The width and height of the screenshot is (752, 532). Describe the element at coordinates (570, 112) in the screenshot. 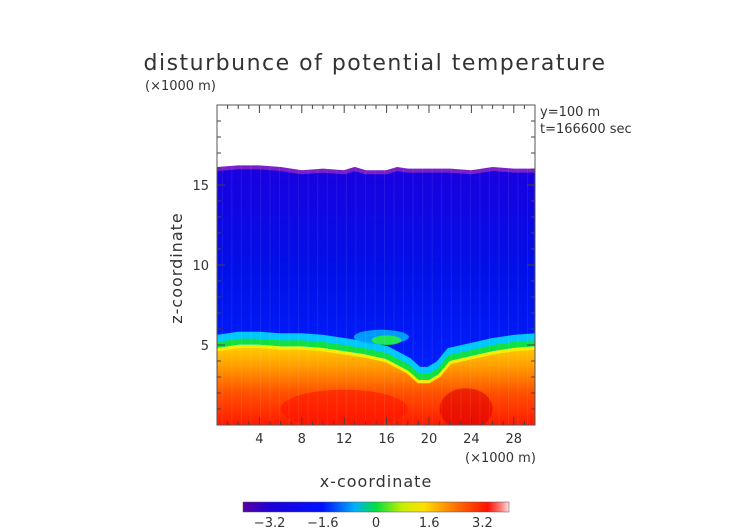

I see `annotation-y: y=100 m` at that location.